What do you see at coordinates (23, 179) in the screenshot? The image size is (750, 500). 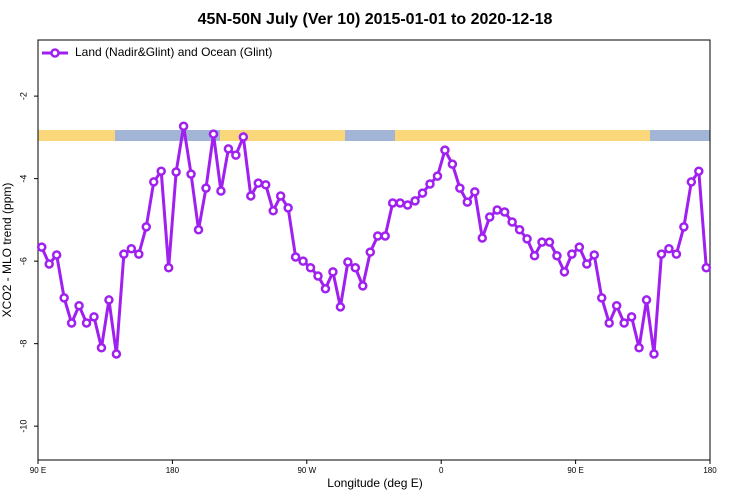 I see `y-tick-label: -4` at bounding box center [23, 179].